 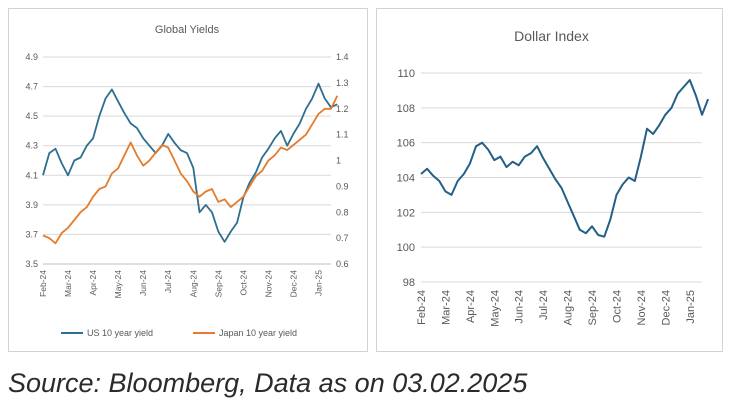 I want to click on y-left-tick-label: 4.9, so click(x=31, y=57).